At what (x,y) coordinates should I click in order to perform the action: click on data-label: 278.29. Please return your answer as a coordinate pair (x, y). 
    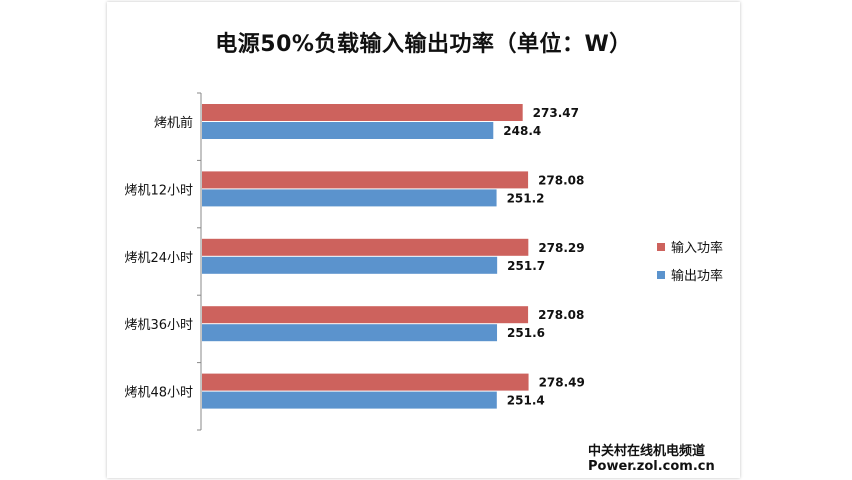
    Looking at the image, I should click on (561, 248).